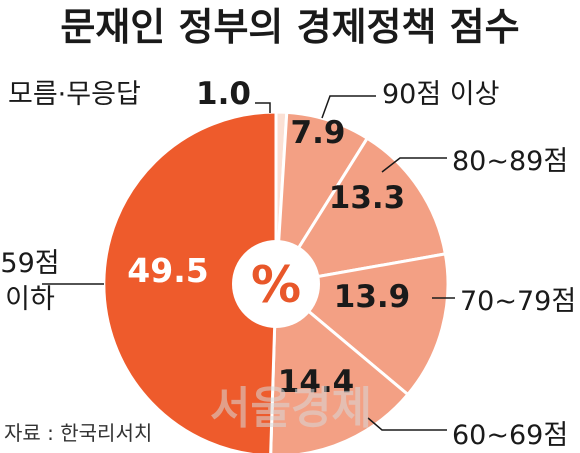 The image size is (580, 453). Describe the element at coordinates (372, 297) in the screenshot. I see `value-label: 13.9` at that location.